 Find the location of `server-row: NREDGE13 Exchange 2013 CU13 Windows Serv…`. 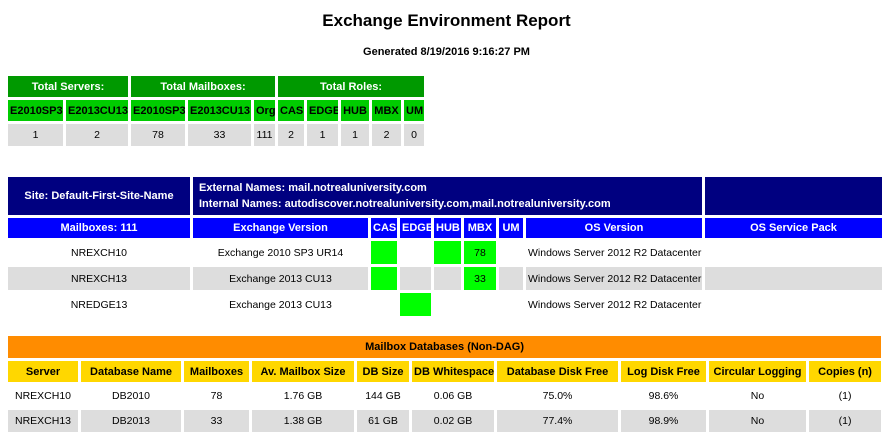

server-row: NREDGE13 Exchange 2013 CU13 Windows Serv… is located at coordinates (445, 304).